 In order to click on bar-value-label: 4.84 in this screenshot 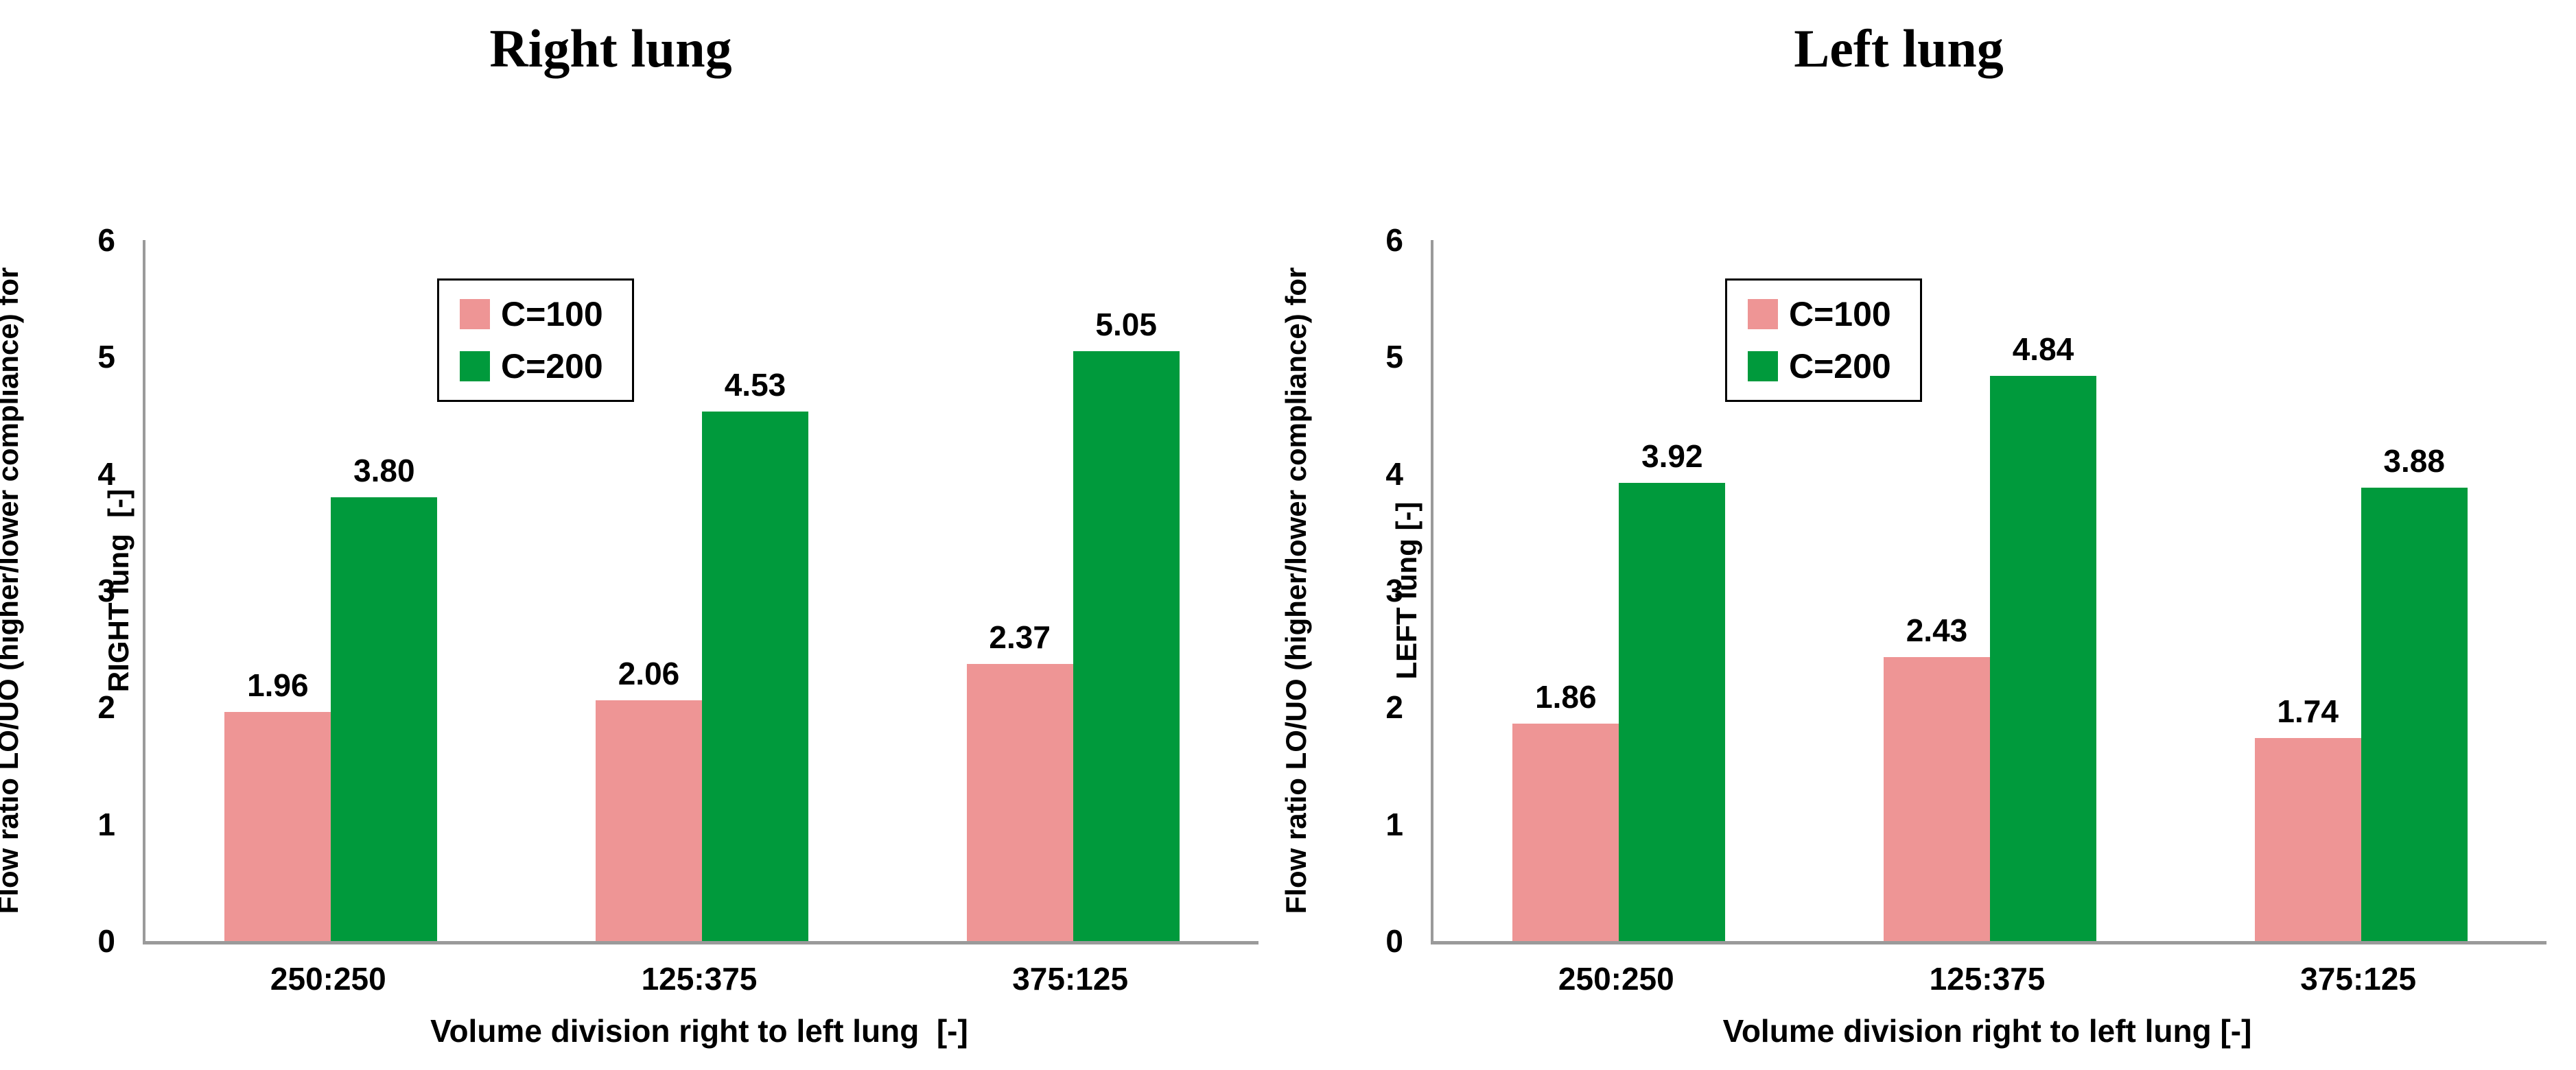, I will do `click(2043, 349)`.